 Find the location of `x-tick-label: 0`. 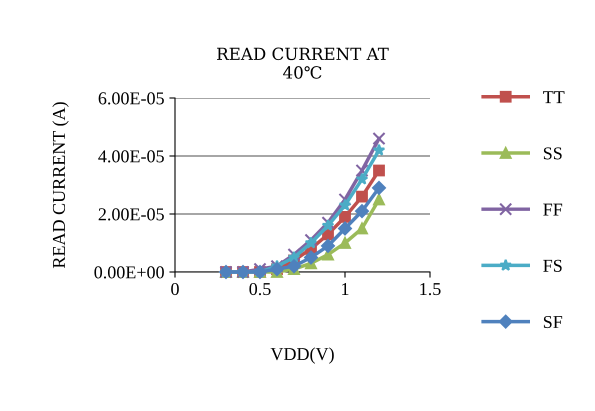

x-tick-label: 0 is located at coordinates (175, 289).